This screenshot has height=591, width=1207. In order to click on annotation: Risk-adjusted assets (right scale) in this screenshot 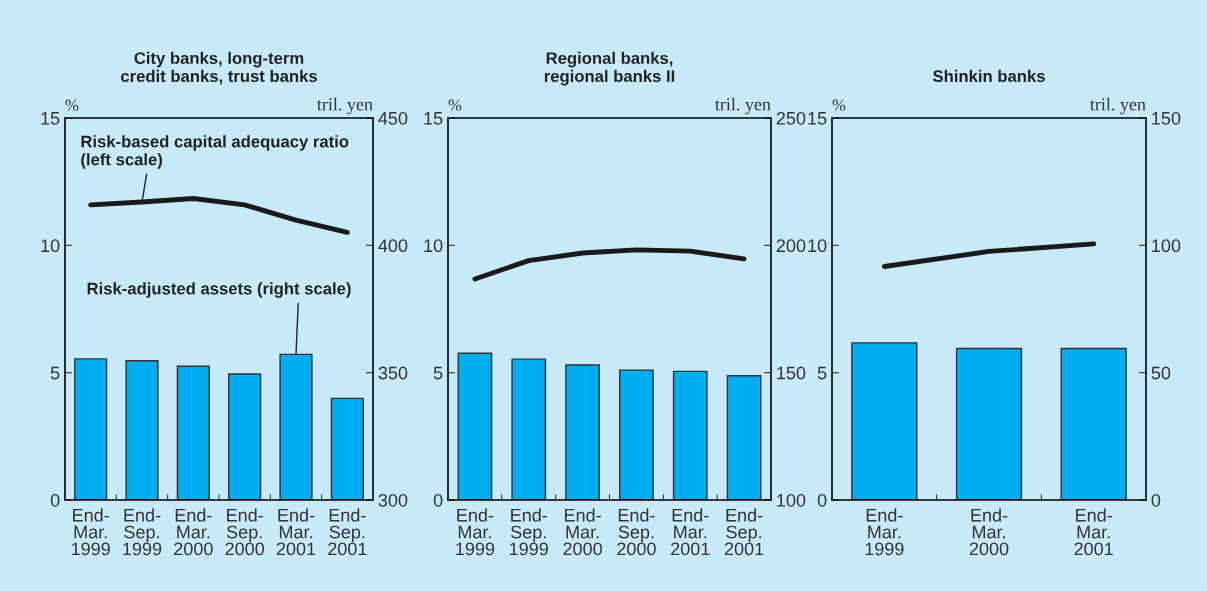, I will do `click(219, 290)`.